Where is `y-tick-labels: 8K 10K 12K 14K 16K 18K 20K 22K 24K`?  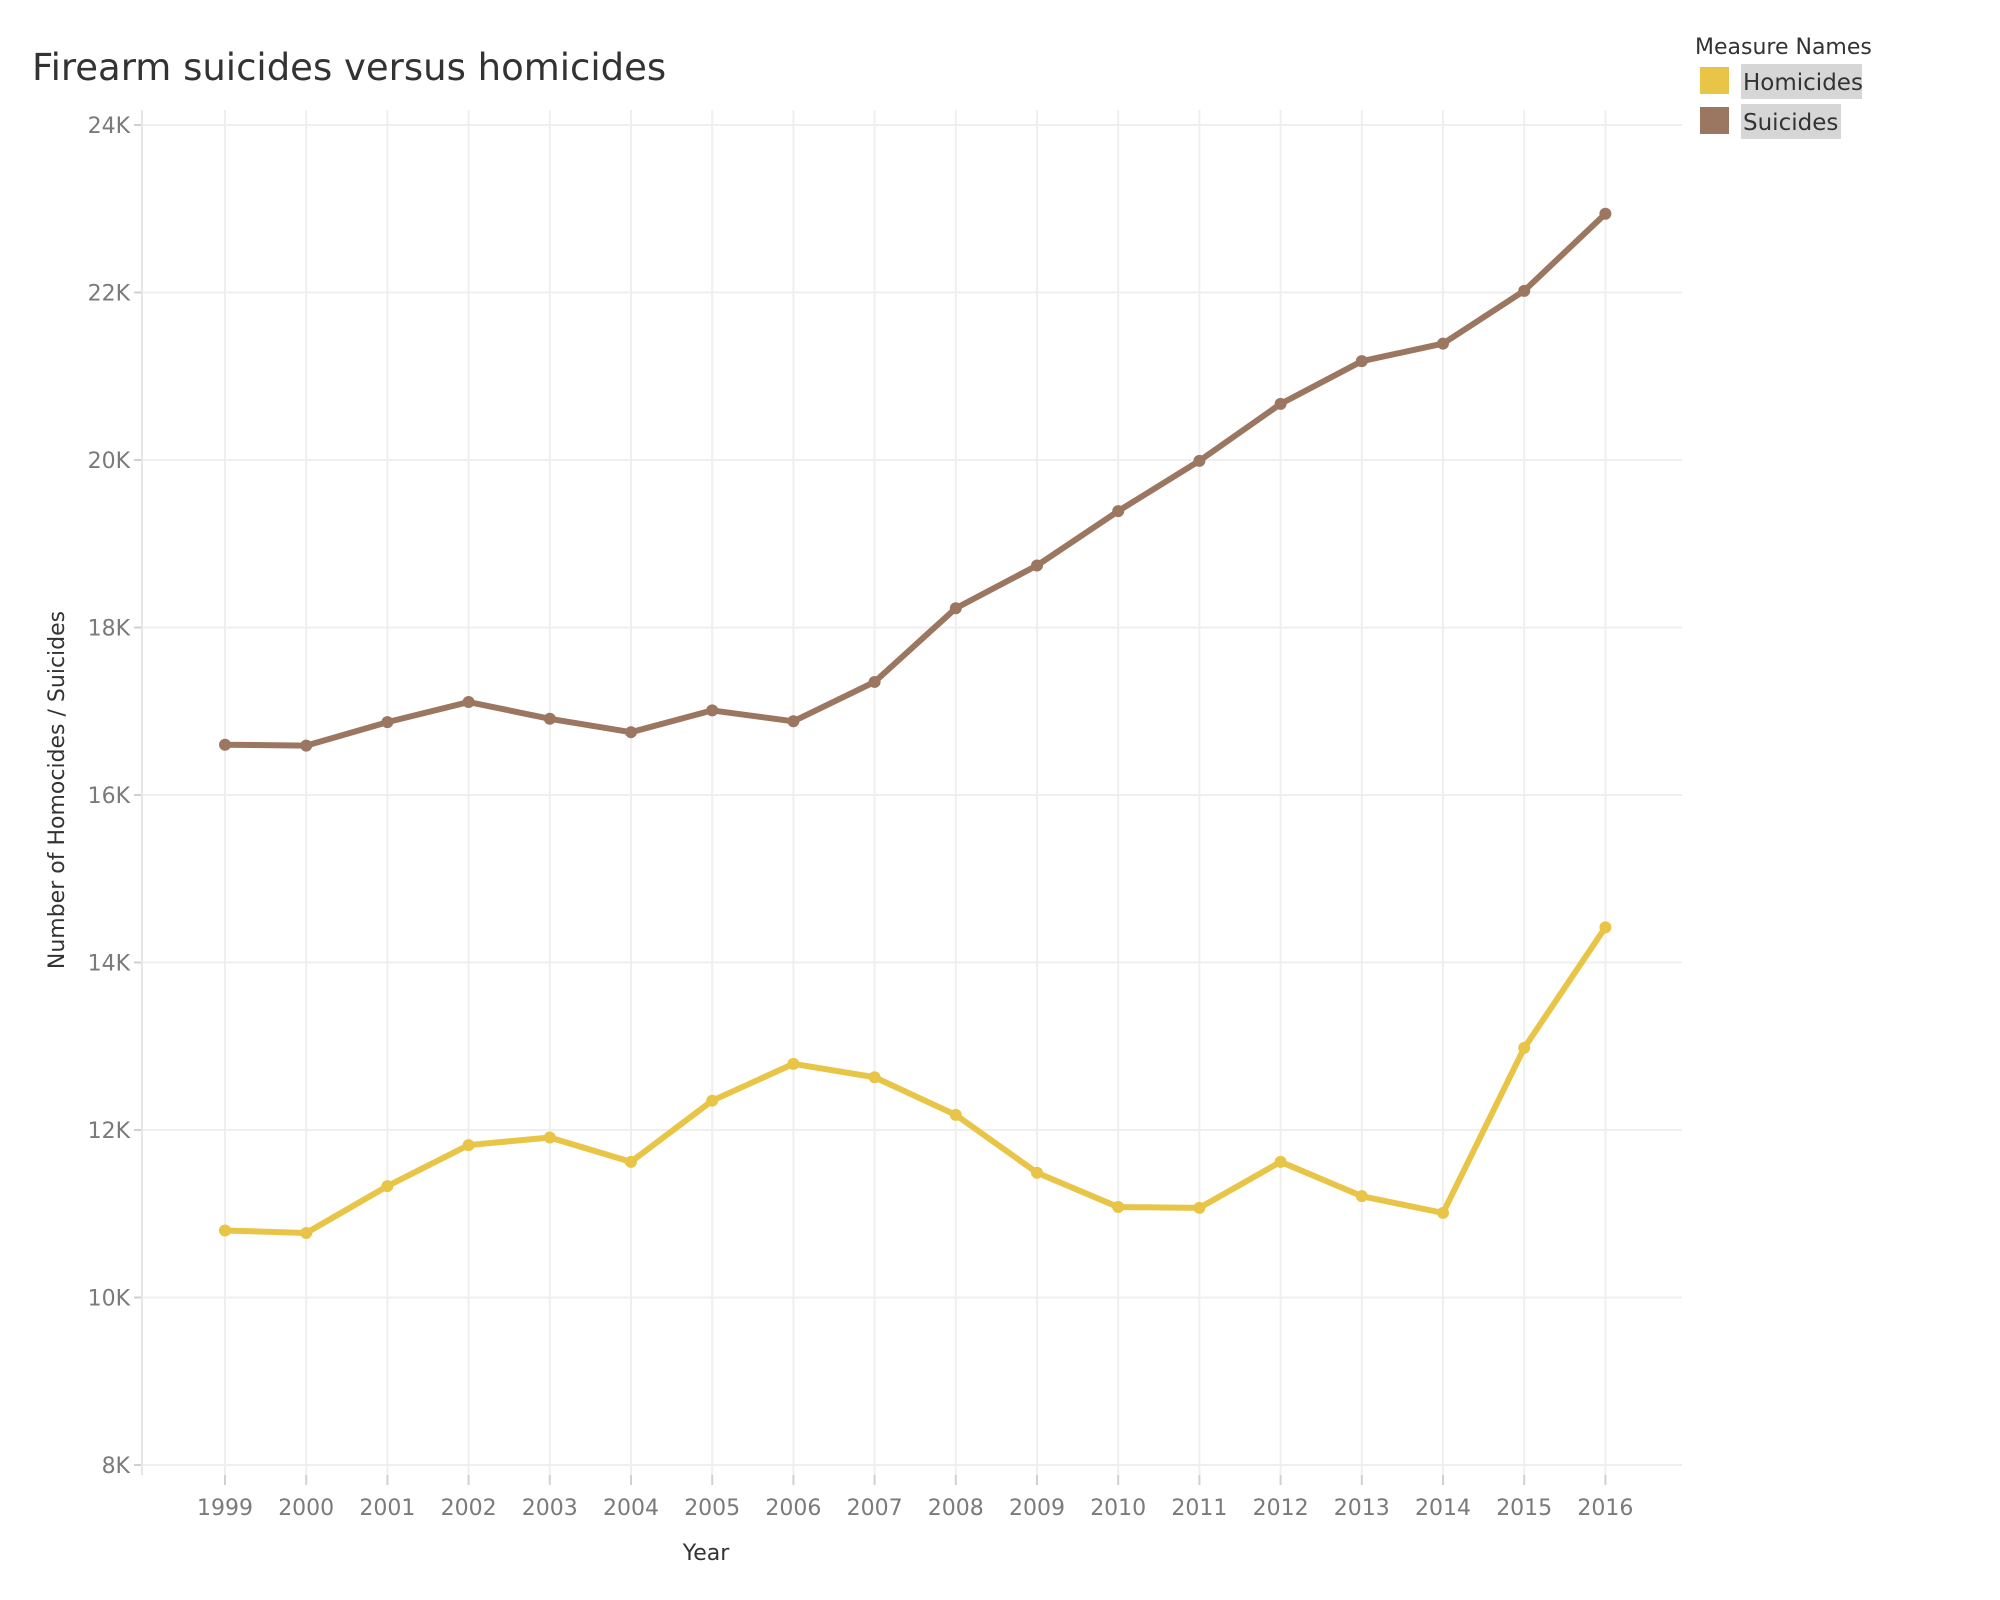 y-tick-labels: 8K 10K 12K 14K 16K 18K 20K 22K 24K is located at coordinates (109, 796).